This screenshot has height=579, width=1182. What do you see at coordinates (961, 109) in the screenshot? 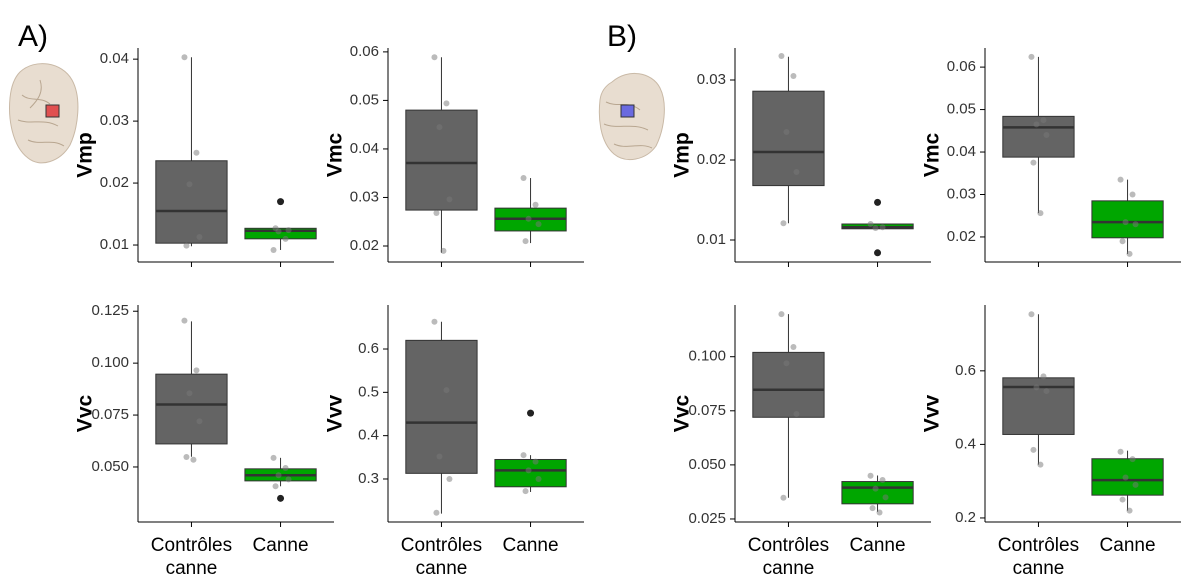
I see `y-tick-label: 0.05` at bounding box center [961, 109].